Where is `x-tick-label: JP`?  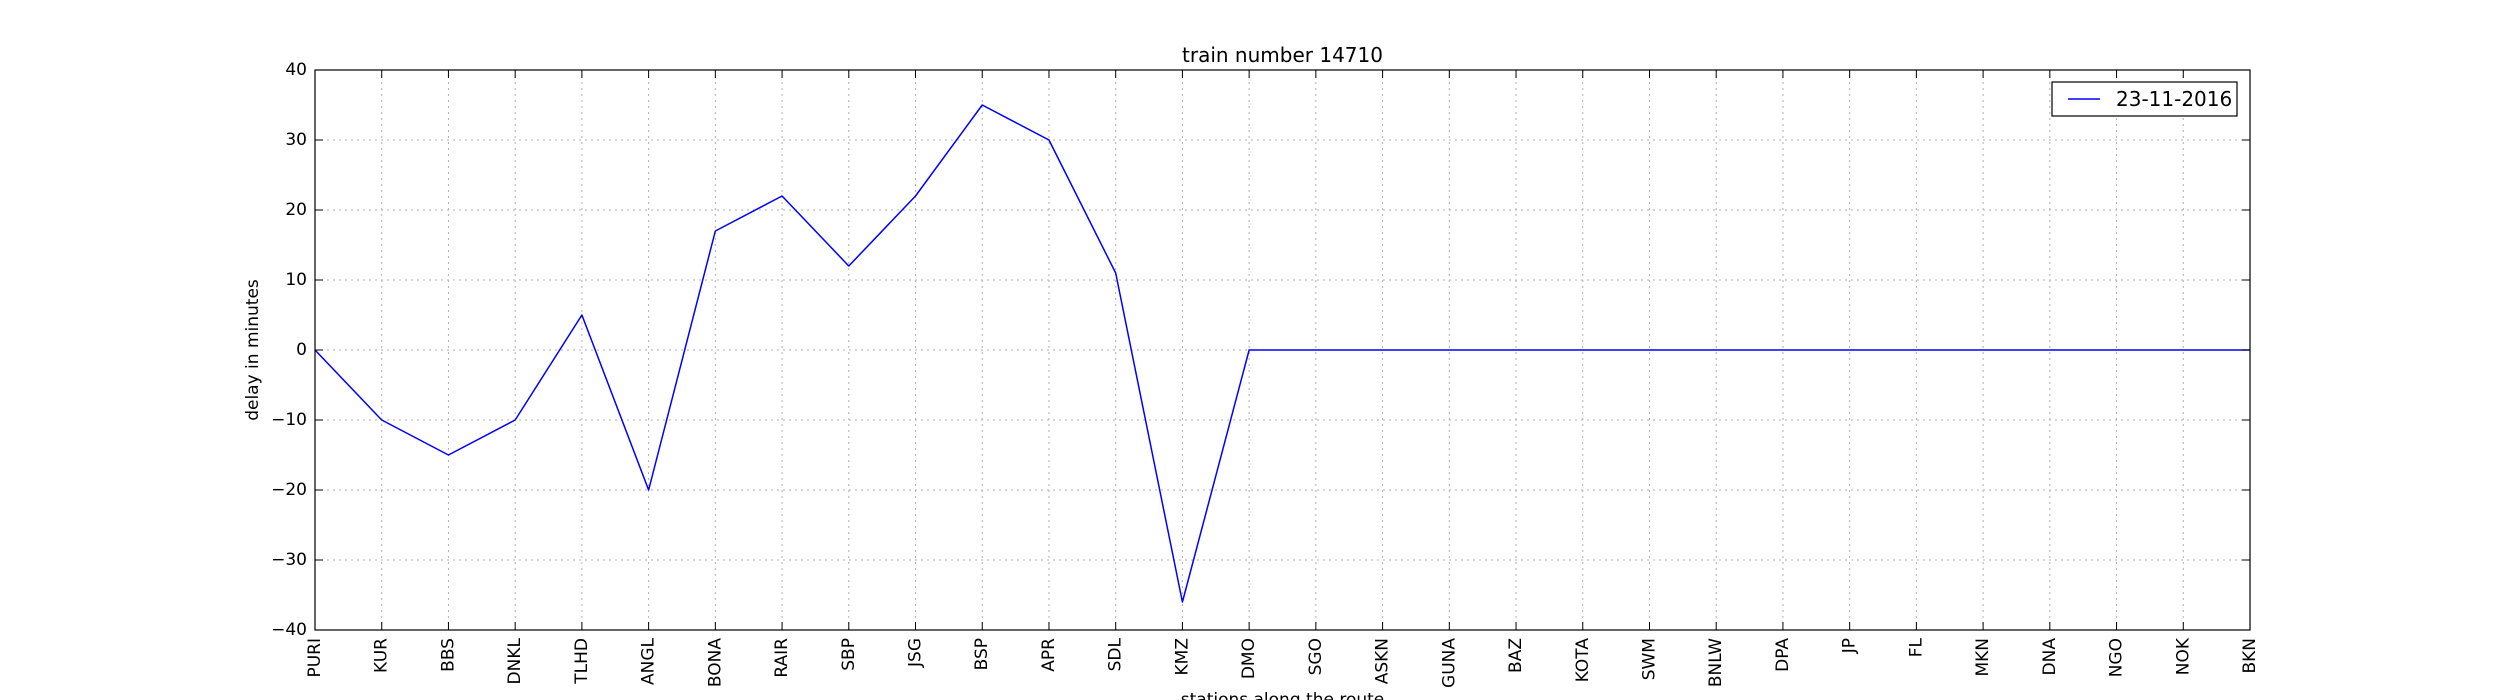
x-tick-label: JP is located at coordinates (1850, 646).